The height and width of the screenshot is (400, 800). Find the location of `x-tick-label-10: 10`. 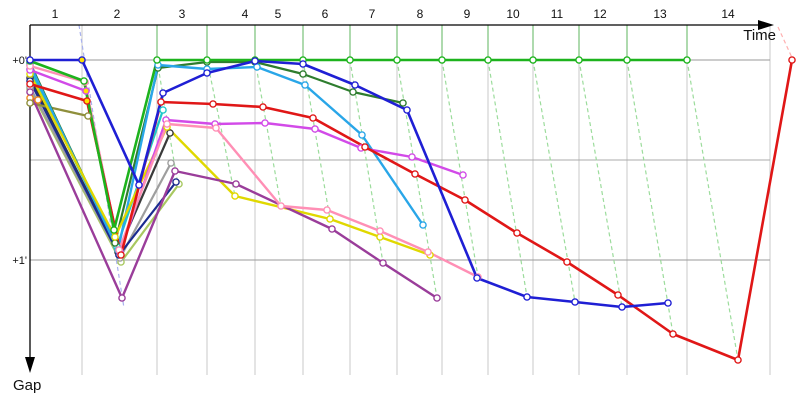

x-tick-label-10: 10 is located at coordinates (513, 14).